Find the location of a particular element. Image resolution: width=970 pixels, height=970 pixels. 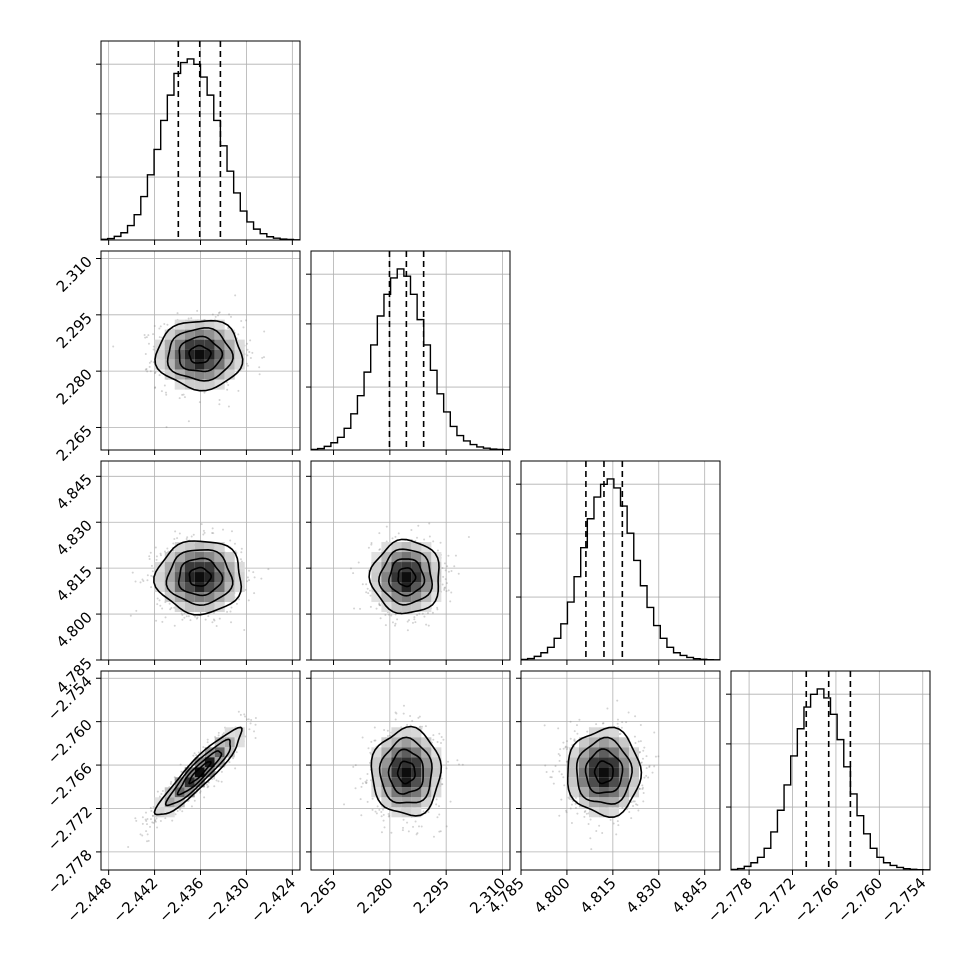

xtick-label-3-3: −2.760 is located at coordinates (860, 900).